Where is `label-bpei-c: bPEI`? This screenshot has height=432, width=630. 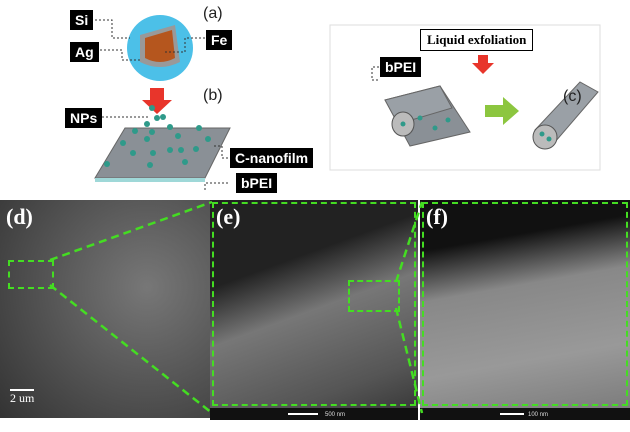
label-bpei-c: bPEI is located at coordinates (401, 67).